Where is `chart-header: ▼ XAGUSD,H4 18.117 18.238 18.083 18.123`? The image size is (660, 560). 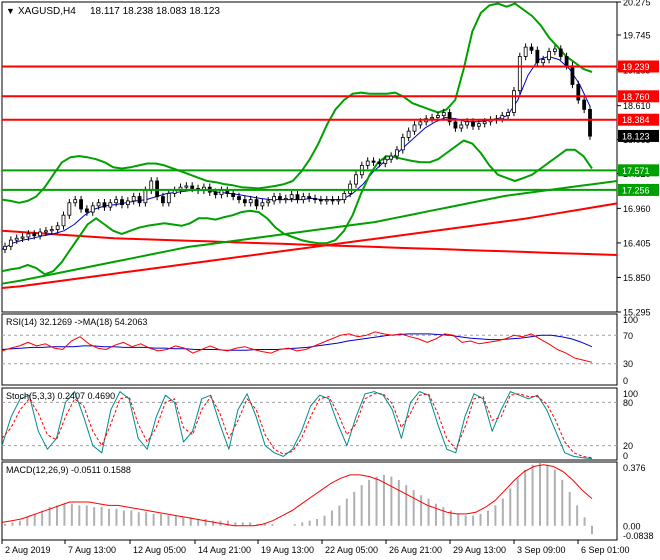
chart-header: ▼ XAGUSD,H4 18.117 18.238 18.083 18.123 is located at coordinates (113, 11).